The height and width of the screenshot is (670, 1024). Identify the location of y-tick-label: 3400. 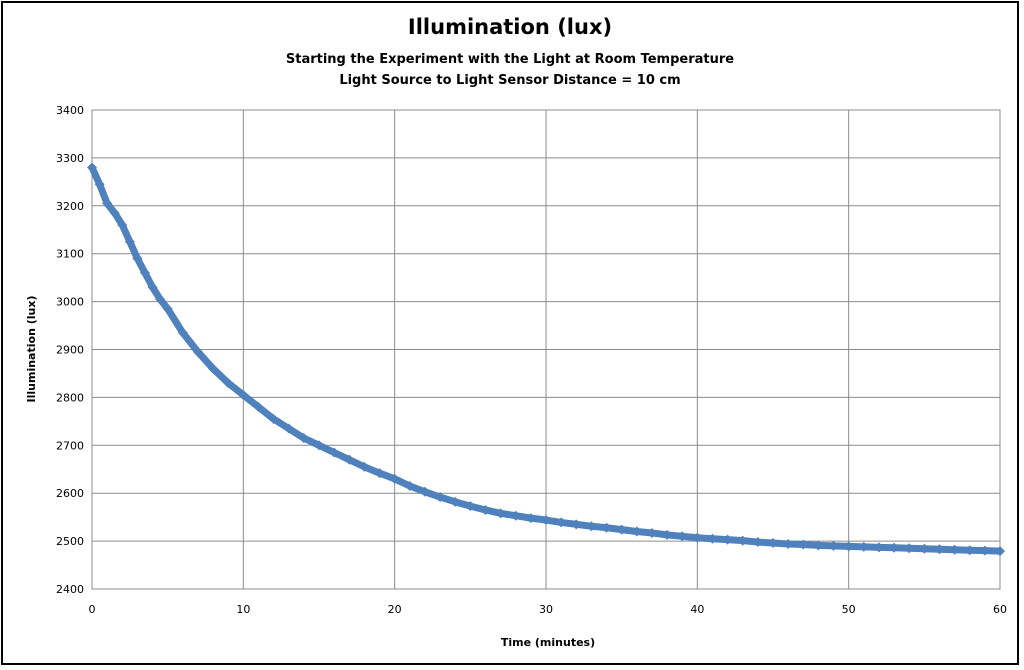
(70, 110).